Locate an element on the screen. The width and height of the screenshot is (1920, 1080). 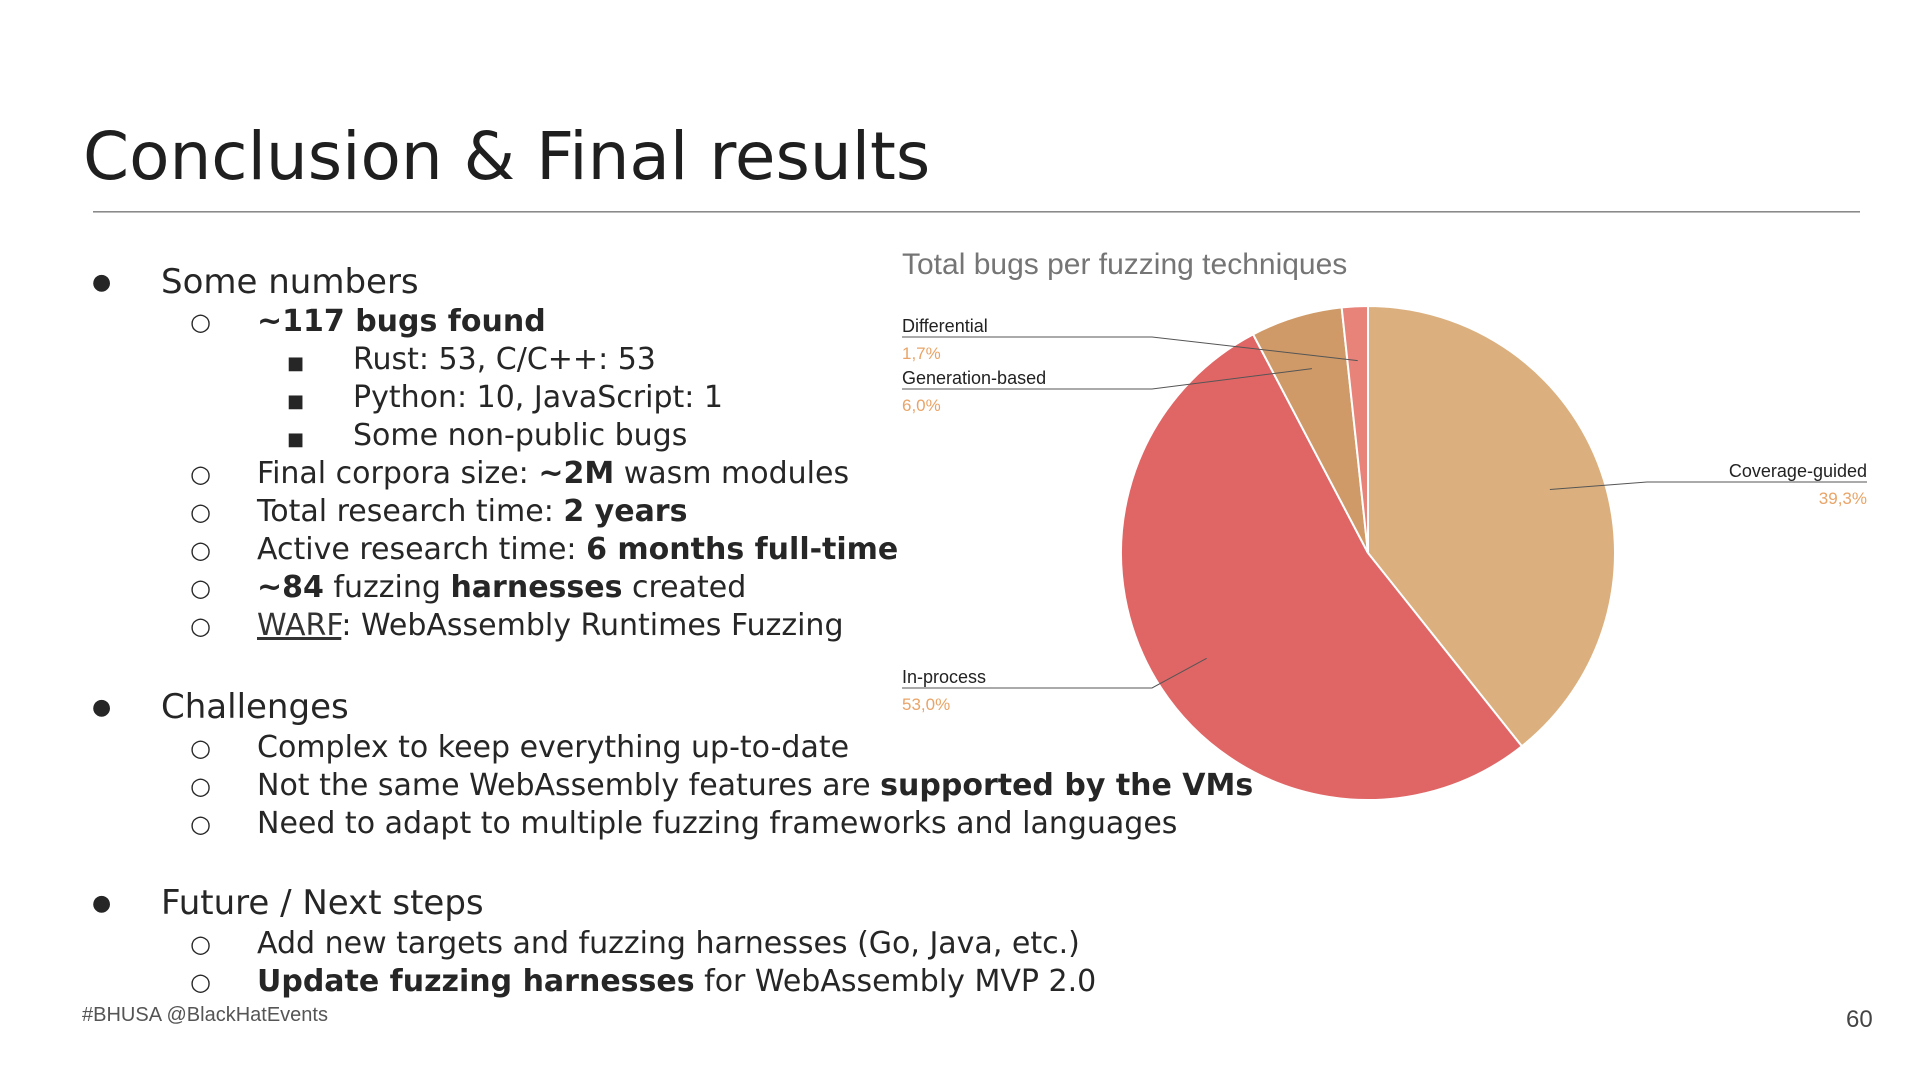
item-python-js: Python: 10, JavaScript: 1 is located at coordinates (538, 397).